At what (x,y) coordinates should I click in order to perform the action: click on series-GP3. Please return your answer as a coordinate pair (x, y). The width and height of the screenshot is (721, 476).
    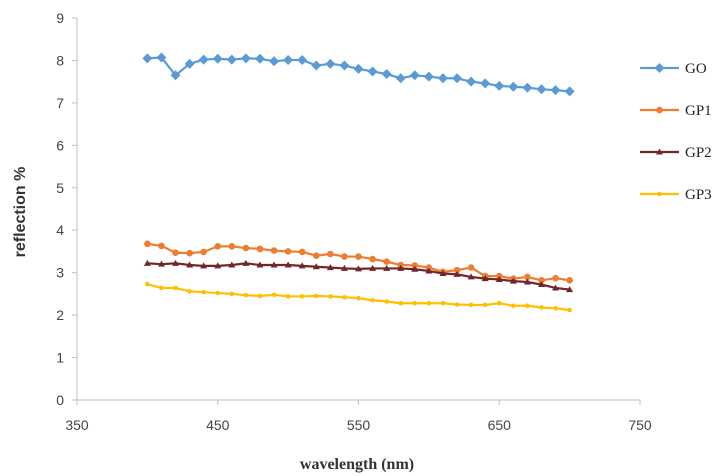
    Looking at the image, I should click on (358, 297).